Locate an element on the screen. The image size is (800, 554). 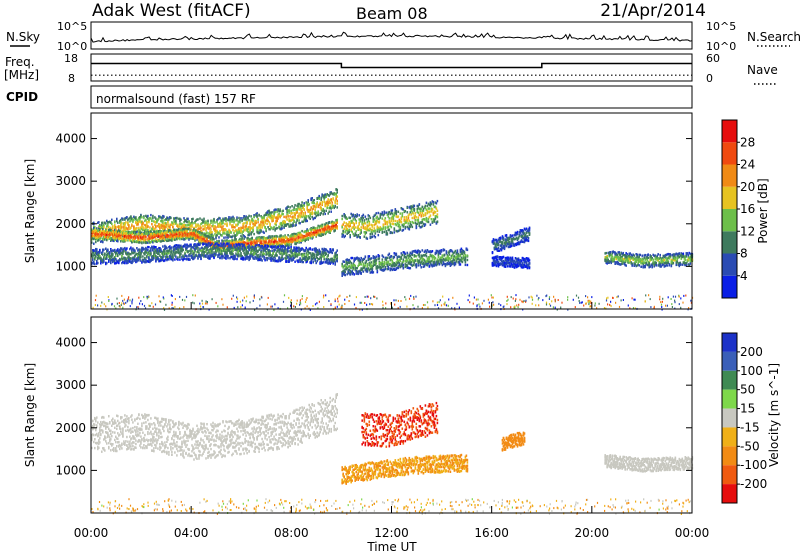
freq-tick-bottom: 8 is located at coordinates (71, 78).